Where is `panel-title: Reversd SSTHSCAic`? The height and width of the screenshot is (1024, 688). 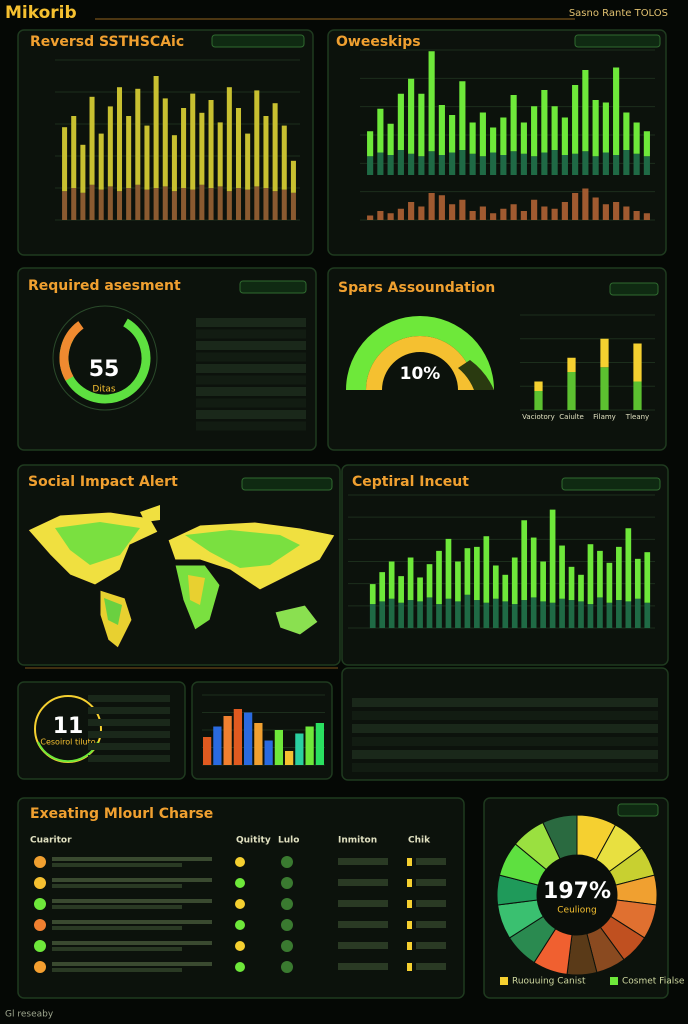
panel-title: Reversd SSTHSCAic is located at coordinates (107, 42).